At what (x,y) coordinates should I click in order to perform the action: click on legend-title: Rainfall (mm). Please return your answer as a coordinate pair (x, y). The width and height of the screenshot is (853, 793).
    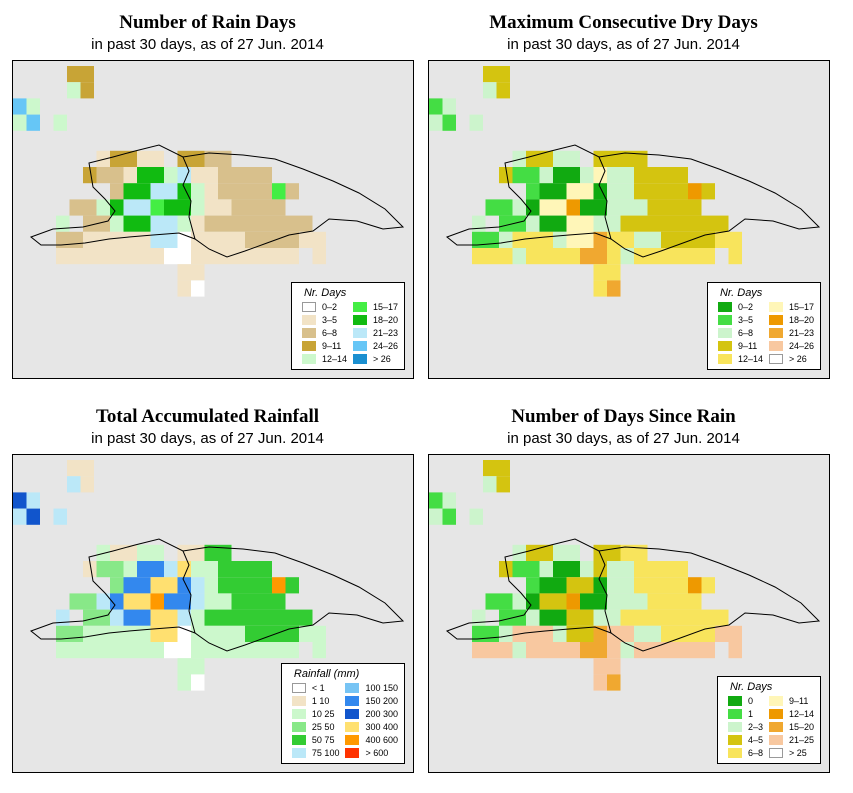
    Looking at the image, I should click on (326, 674).